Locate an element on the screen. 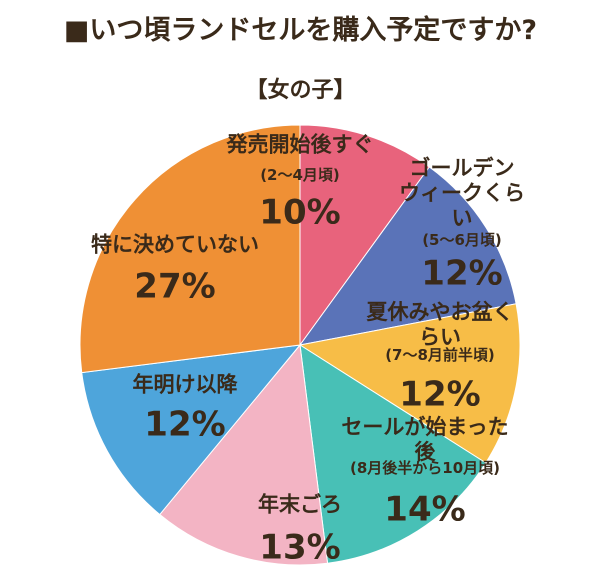 This screenshot has width=601, height=584. slice-label: セールが始まった後 is located at coordinates (425, 439).